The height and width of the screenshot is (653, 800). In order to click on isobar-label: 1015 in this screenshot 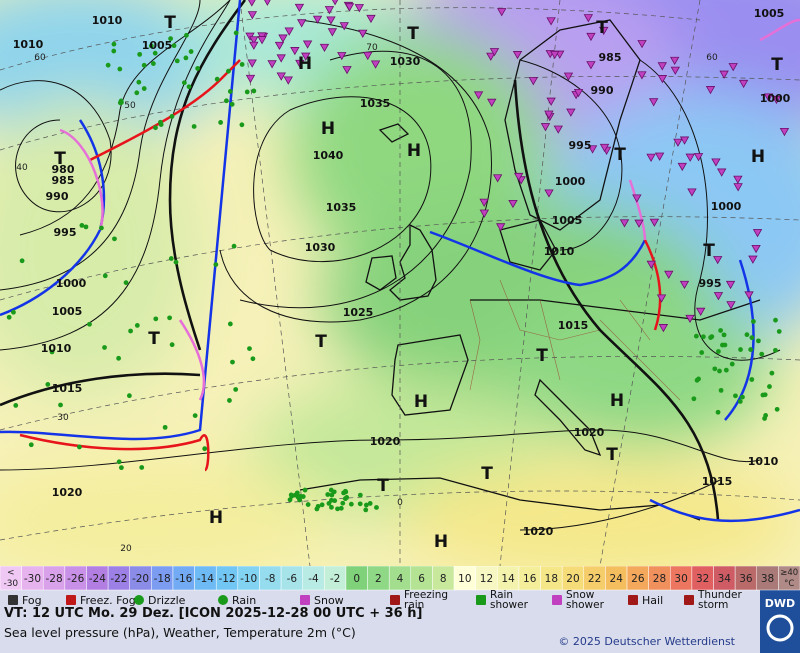, I will do `click(573, 325)`.